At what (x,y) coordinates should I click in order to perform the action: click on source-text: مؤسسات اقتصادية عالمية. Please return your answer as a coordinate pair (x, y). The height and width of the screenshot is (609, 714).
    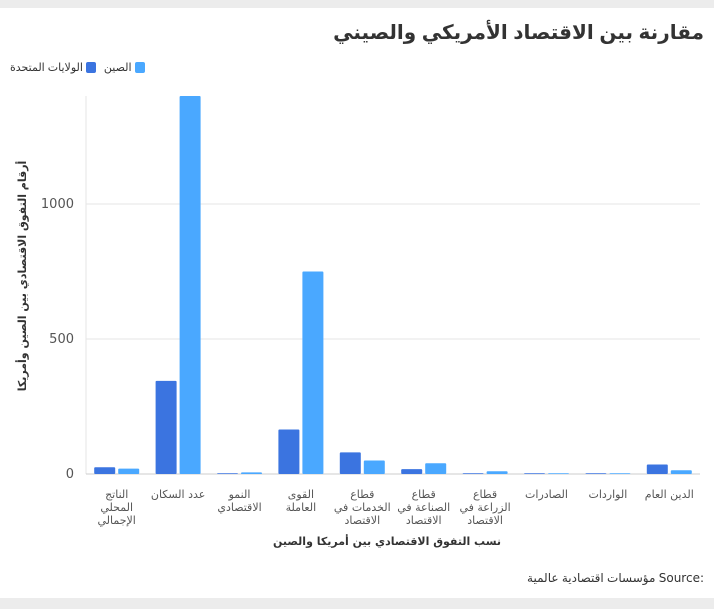
    Looking at the image, I should click on (591, 578).